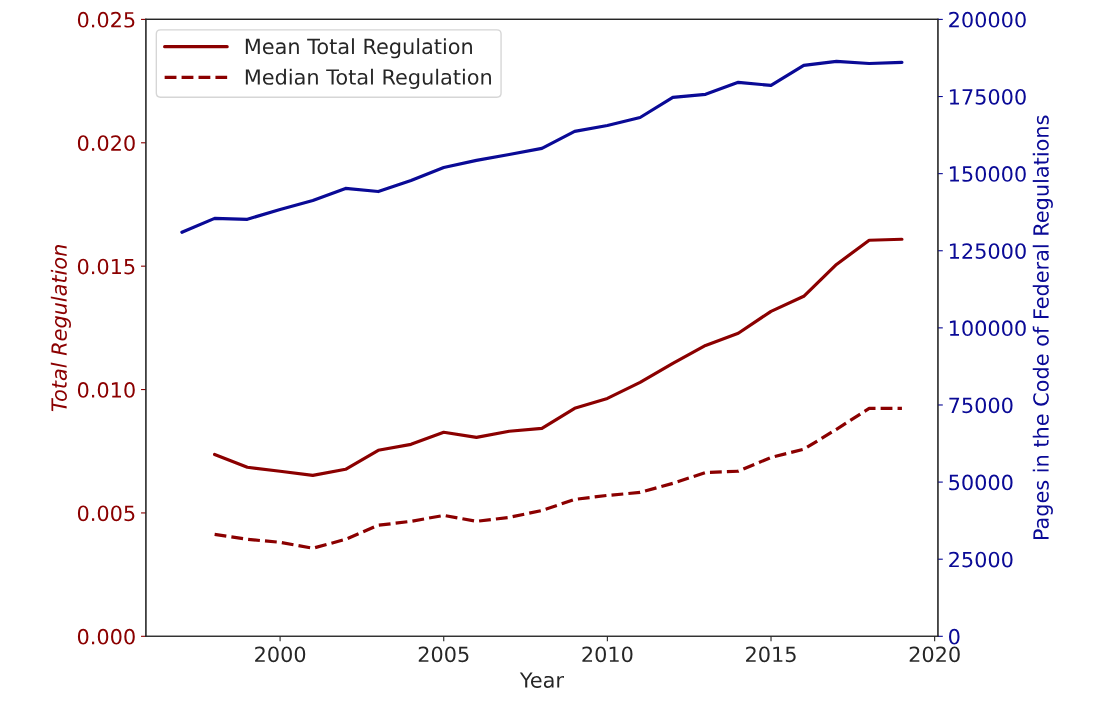 The height and width of the screenshot is (719, 1097). What do you see at coordinates (981, 559) in the screenshot?
I see `y2-tick-label: 25000` at bounding box center [981, 559].